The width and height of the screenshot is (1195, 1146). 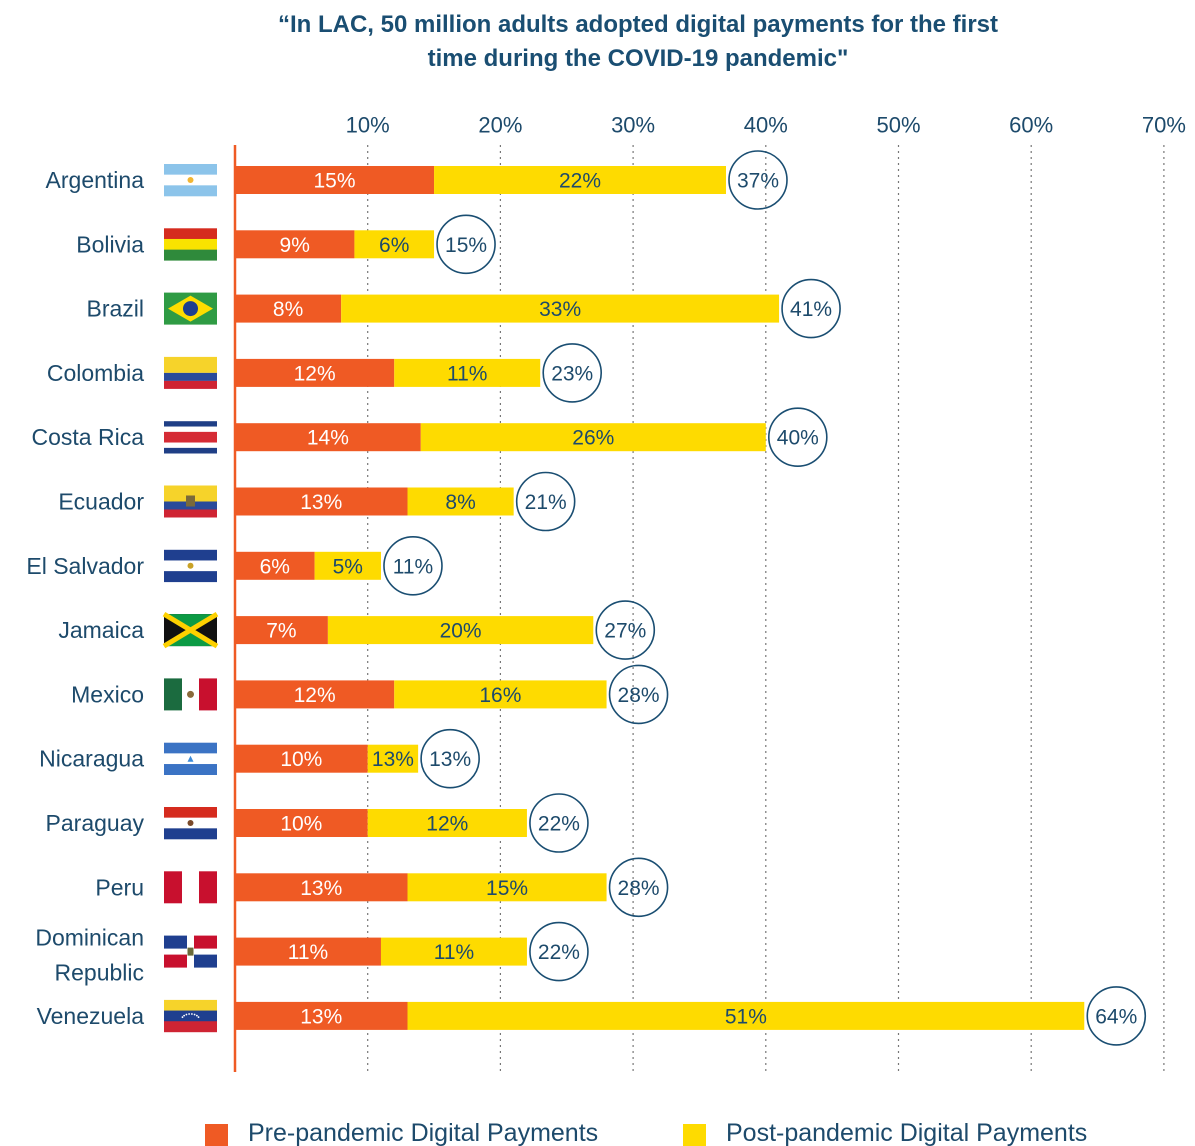 What do you see at coordinates (694, 1135) in the screenshot?
I see `legend-swatch-post` at bounding box center [694, 1135].